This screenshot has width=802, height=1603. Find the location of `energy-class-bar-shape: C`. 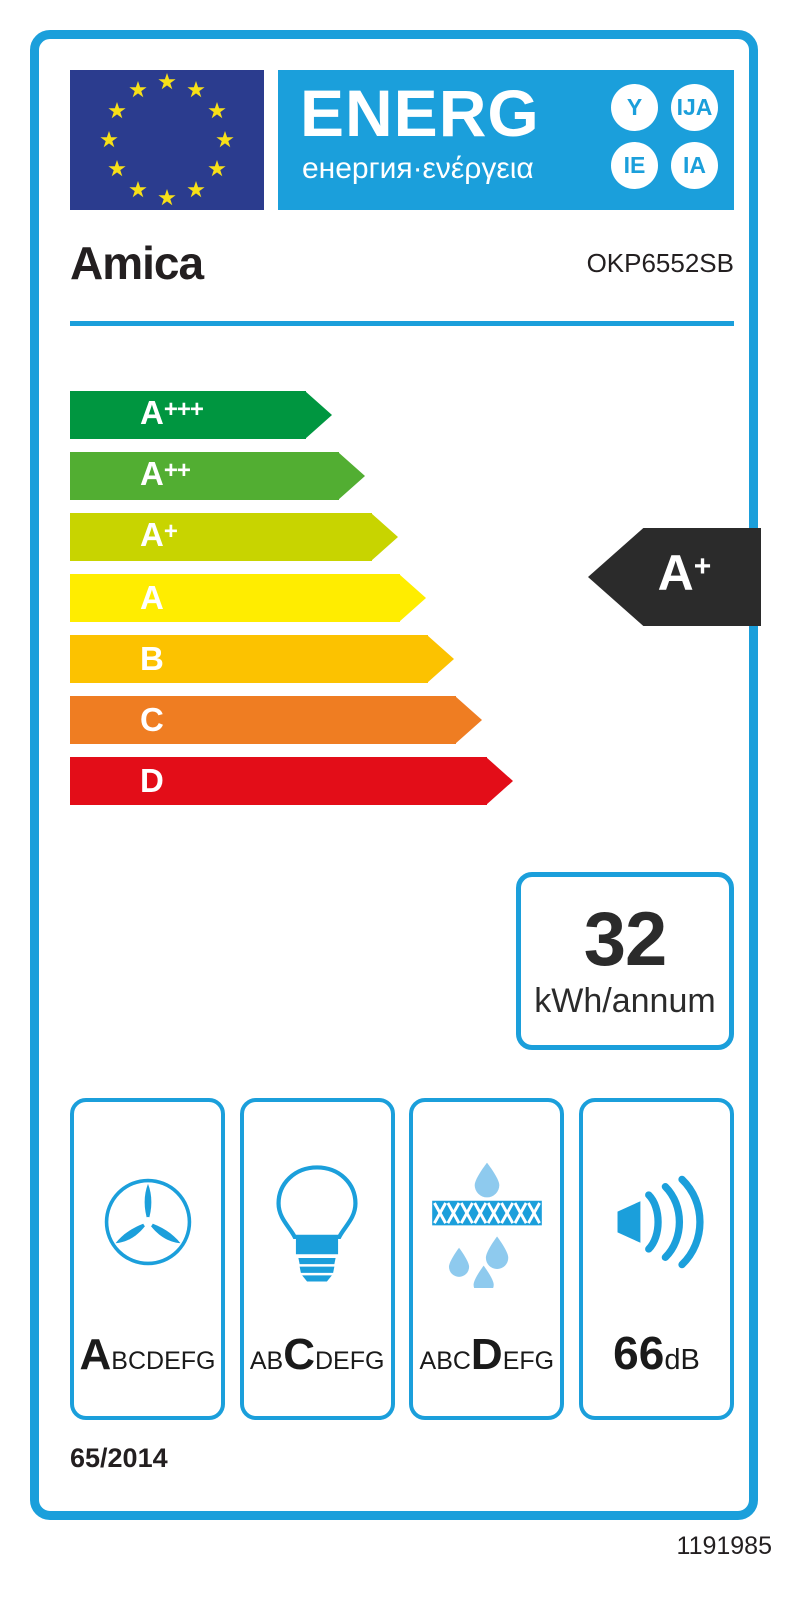

energy-class-bar-shape: C is located at coordinates (276, 720).